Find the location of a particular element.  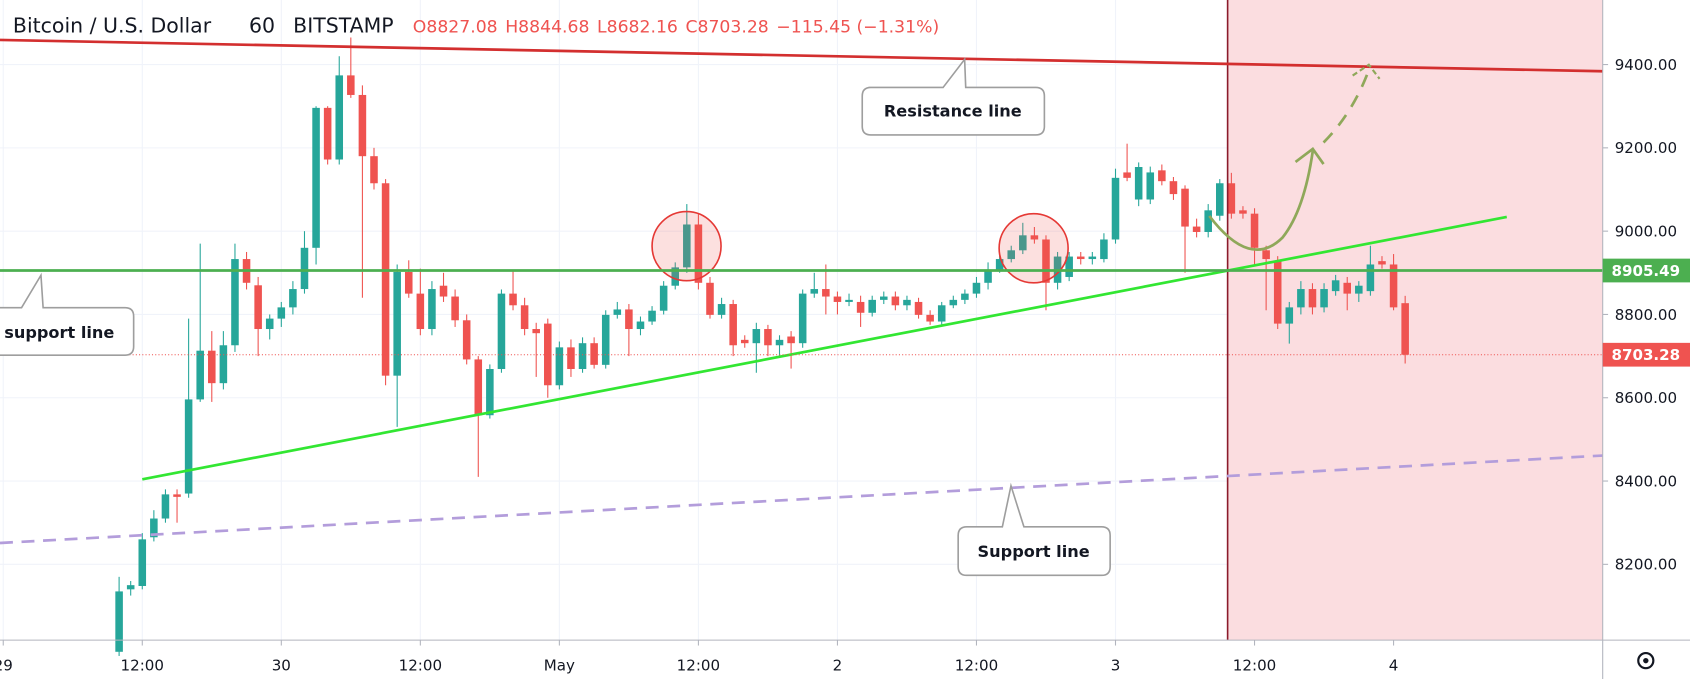

price-label: 8703.28 is located at coordinates (1645, 355).